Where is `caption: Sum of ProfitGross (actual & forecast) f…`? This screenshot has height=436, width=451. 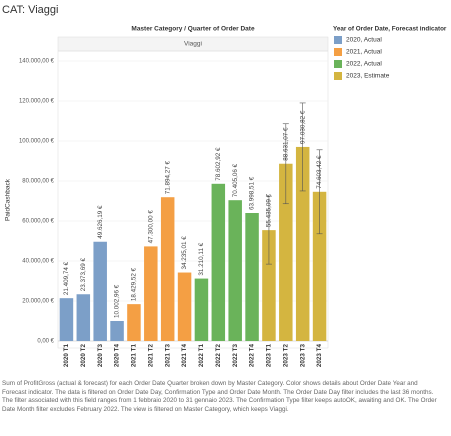 caption: Sum of ProfitGross (actual & forecast) f… is located at coordinates (219, 396).